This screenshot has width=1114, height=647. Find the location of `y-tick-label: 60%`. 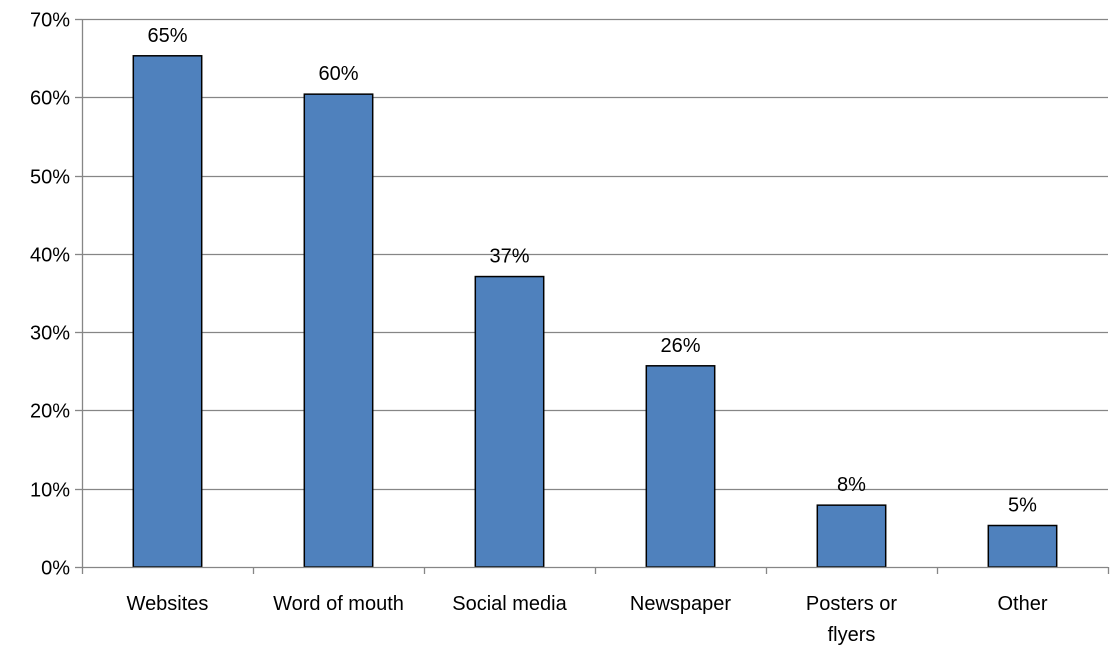

y-tick-label: 60% is located at coordinates (50, 99).